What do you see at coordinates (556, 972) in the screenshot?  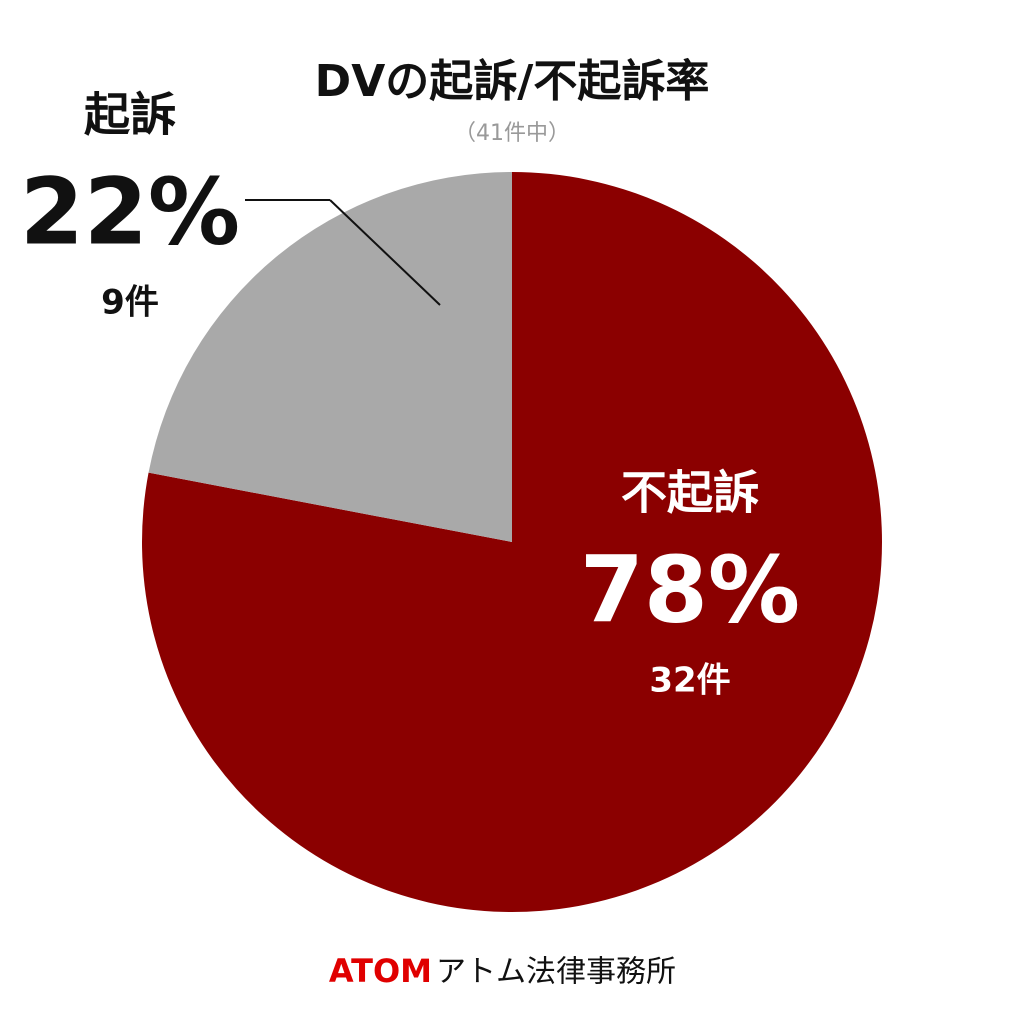 I see `source: アトム法律事務所` at bounding box center [556, 972].